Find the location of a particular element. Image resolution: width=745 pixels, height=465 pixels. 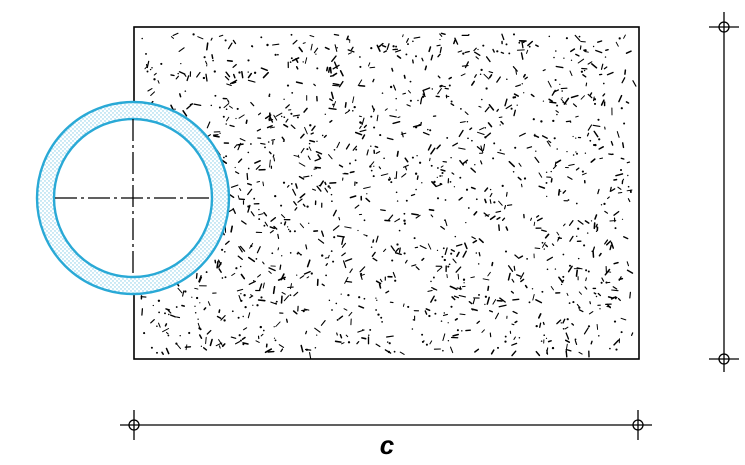

pipe-wall is located at coordinates (133, 198).